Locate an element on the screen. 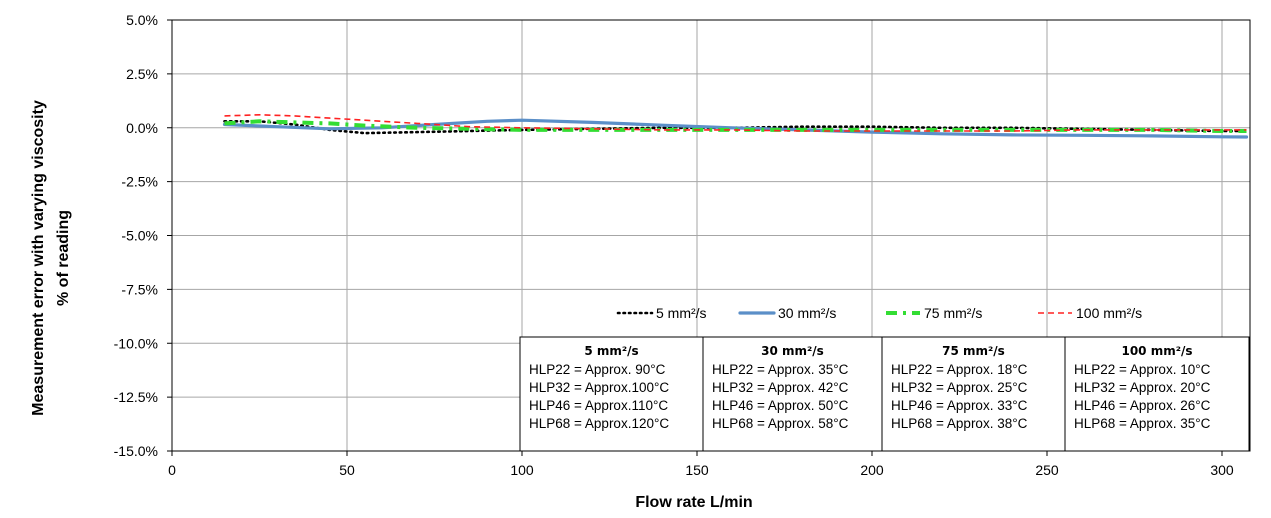  y-axis-title-line-1: Measurement error with varying viscosity is located at coordinates (38, 258).